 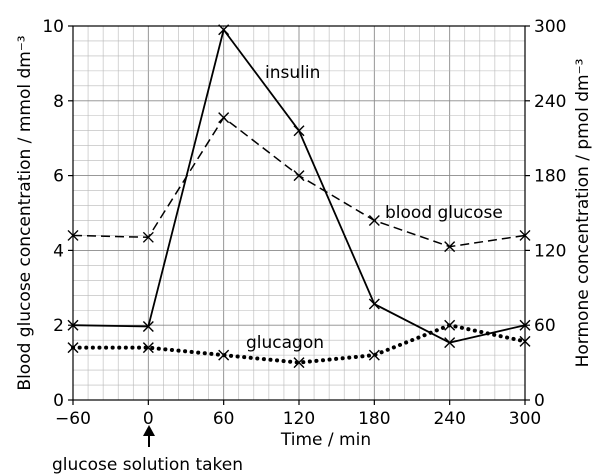 I want to click on annotation-arrow, so click(x=149, y=436).